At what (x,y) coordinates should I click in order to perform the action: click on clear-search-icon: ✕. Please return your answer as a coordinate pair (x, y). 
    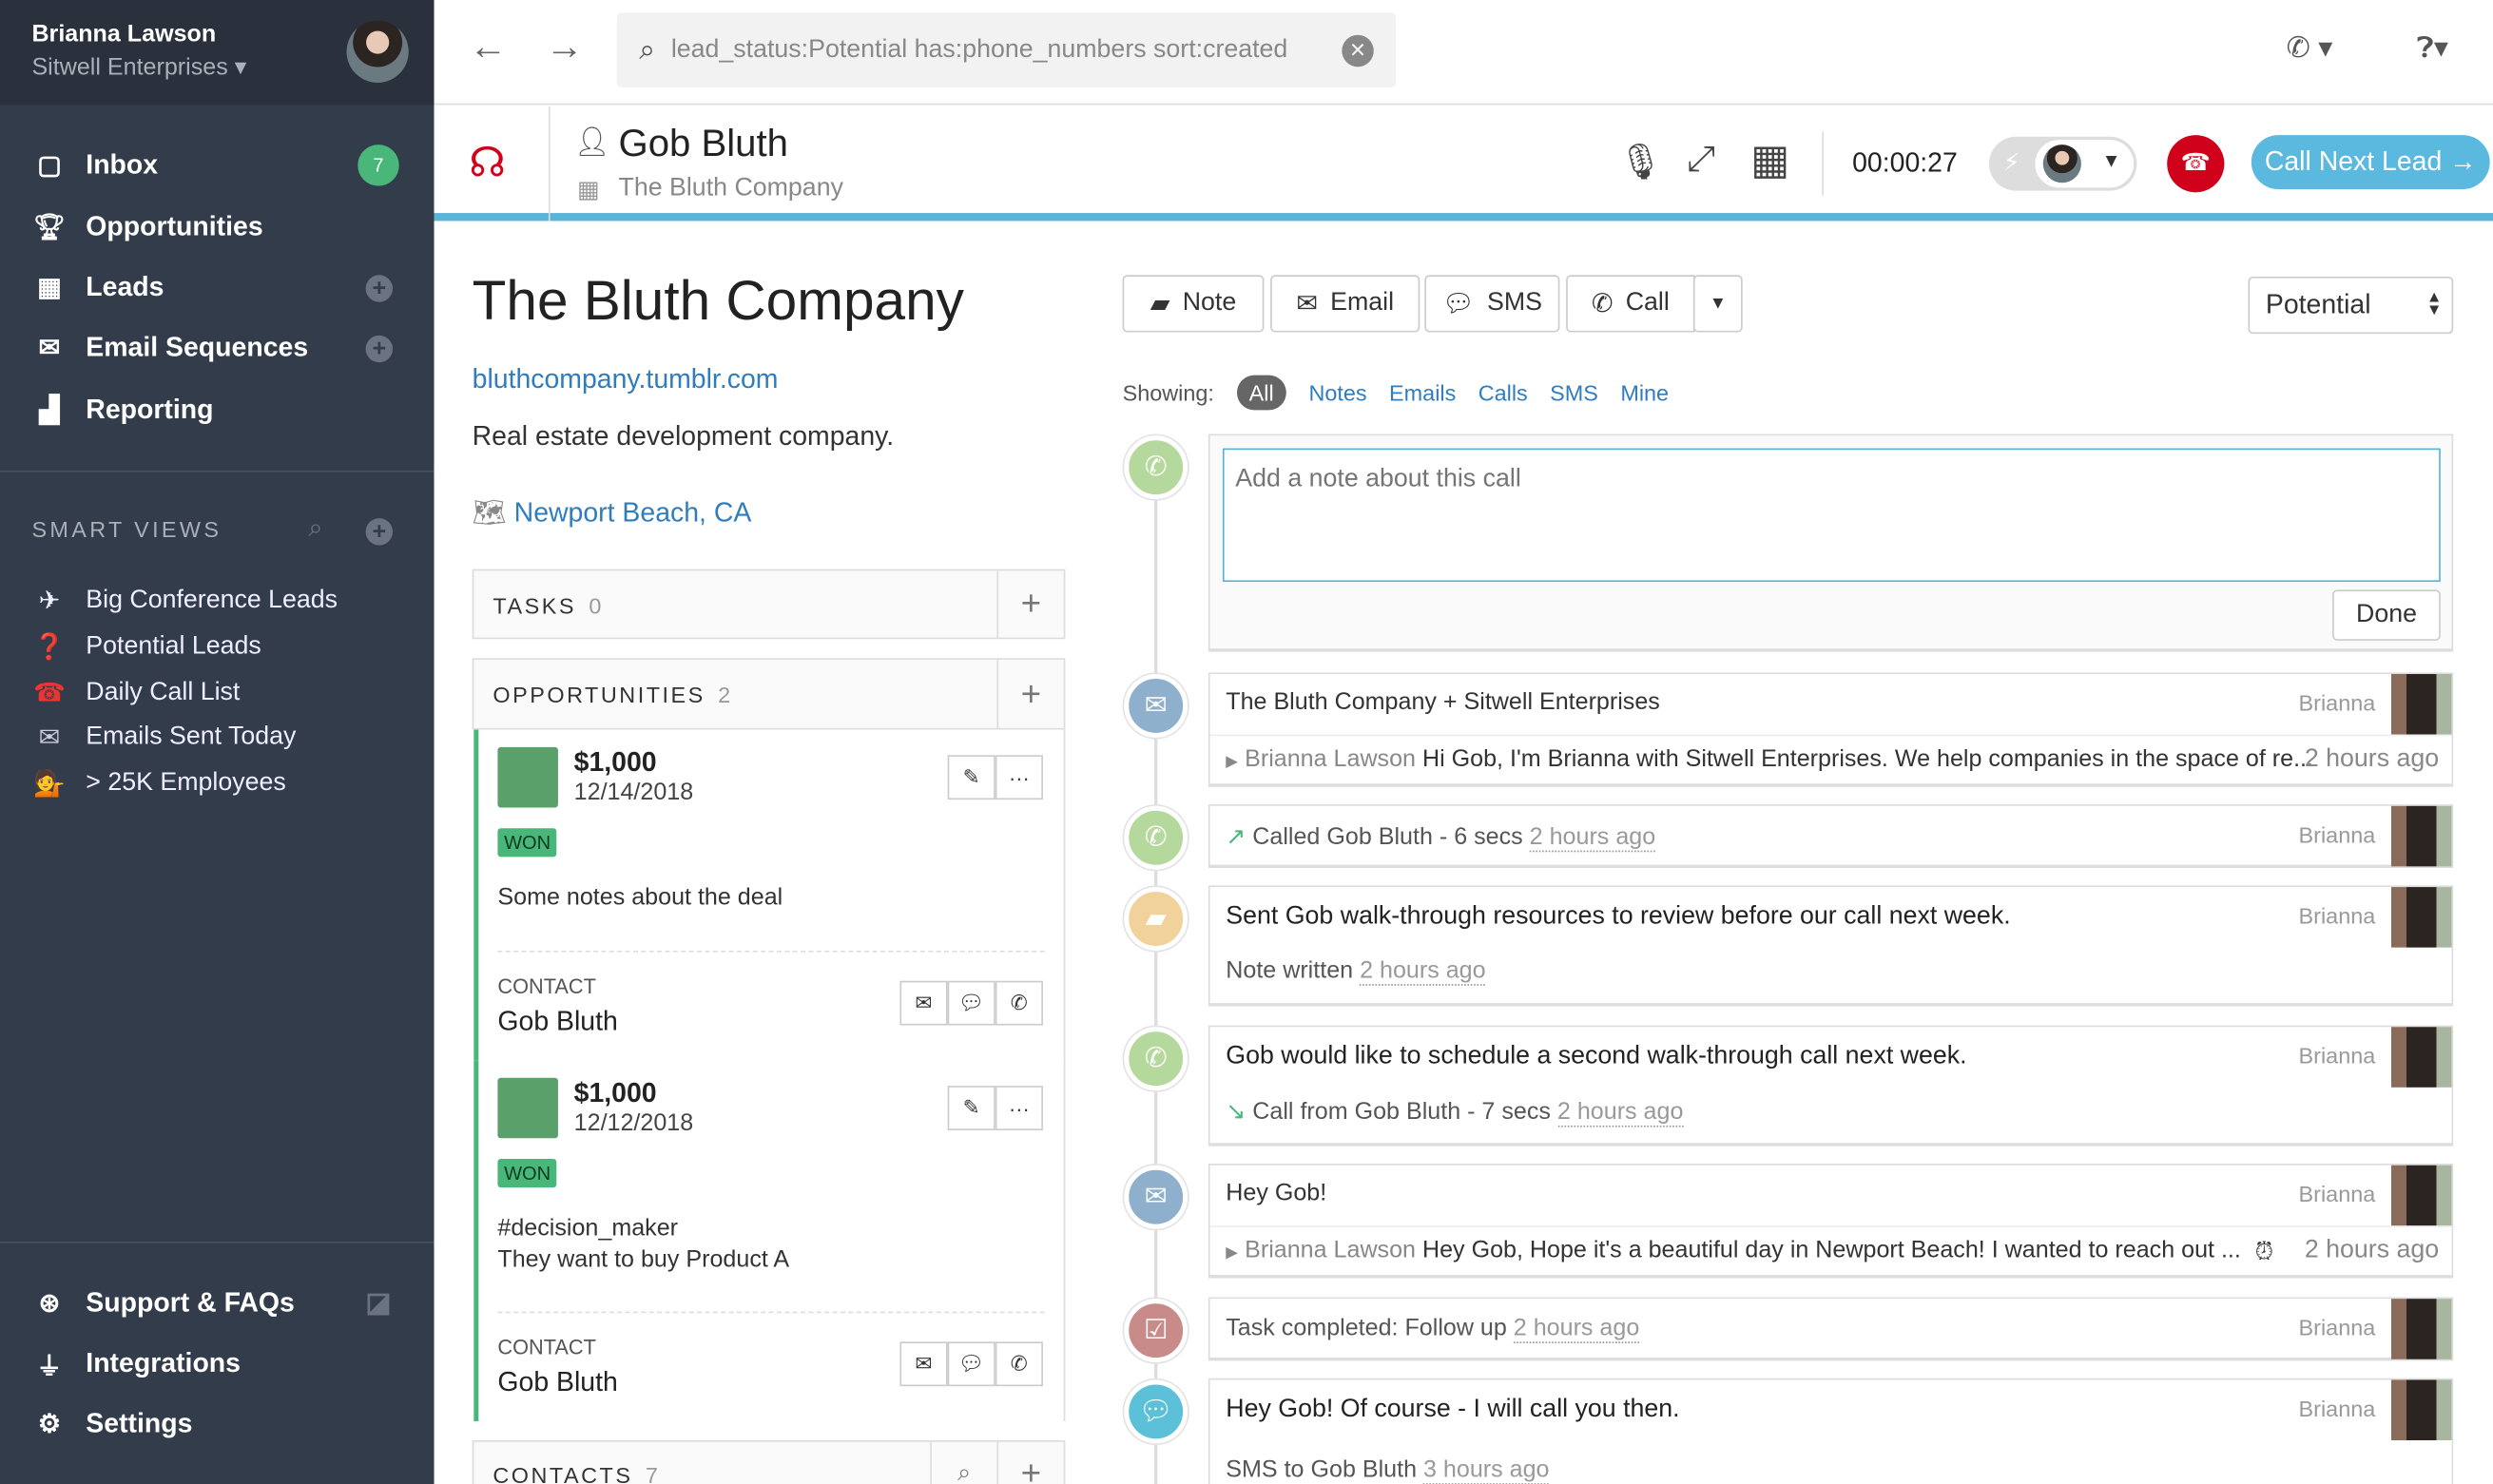
    Looking at the image, I should click on (1358, 50).